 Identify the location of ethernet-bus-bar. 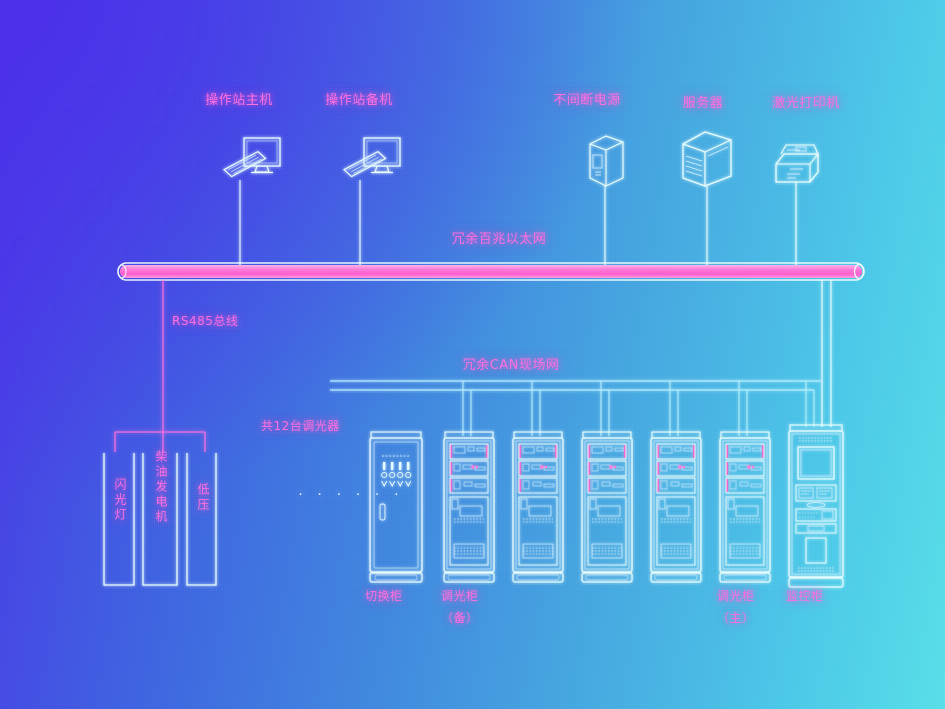
(491, 271).